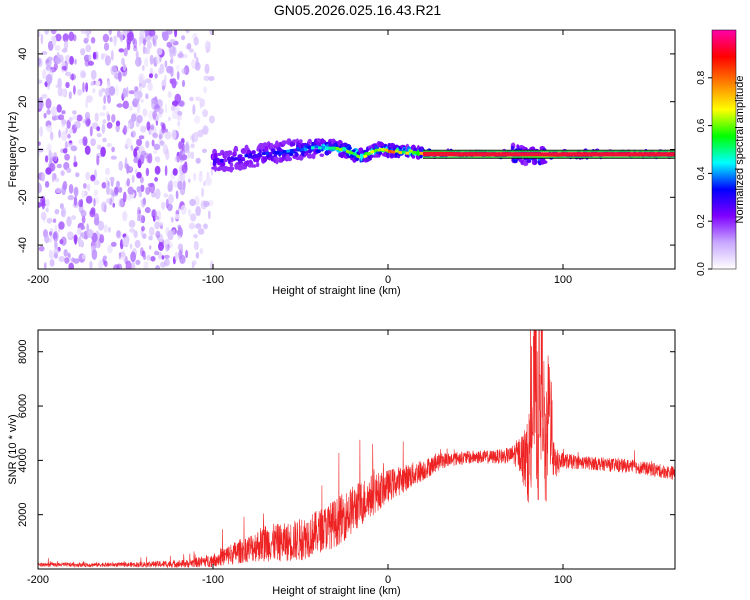 The width and height of the screenshot is (750, 600). Describe the element at coordinates (13, 449) in the screenshot. I see `snr-y-label: SNR (10 * v/v)` at that location.